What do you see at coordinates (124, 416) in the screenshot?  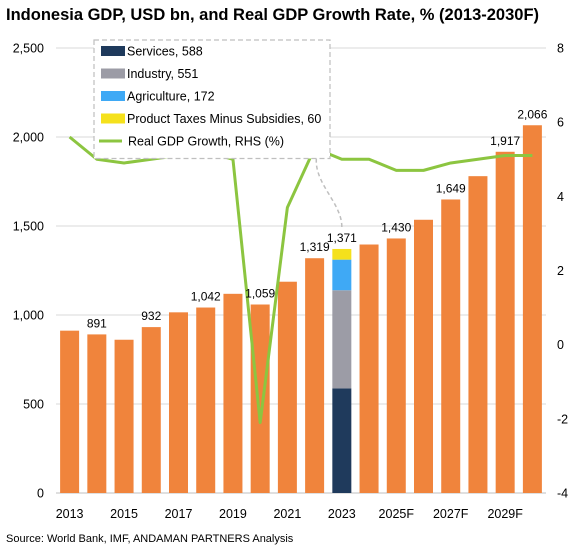 I see `gdp-bar-2015` at bounding box center [124, 416].